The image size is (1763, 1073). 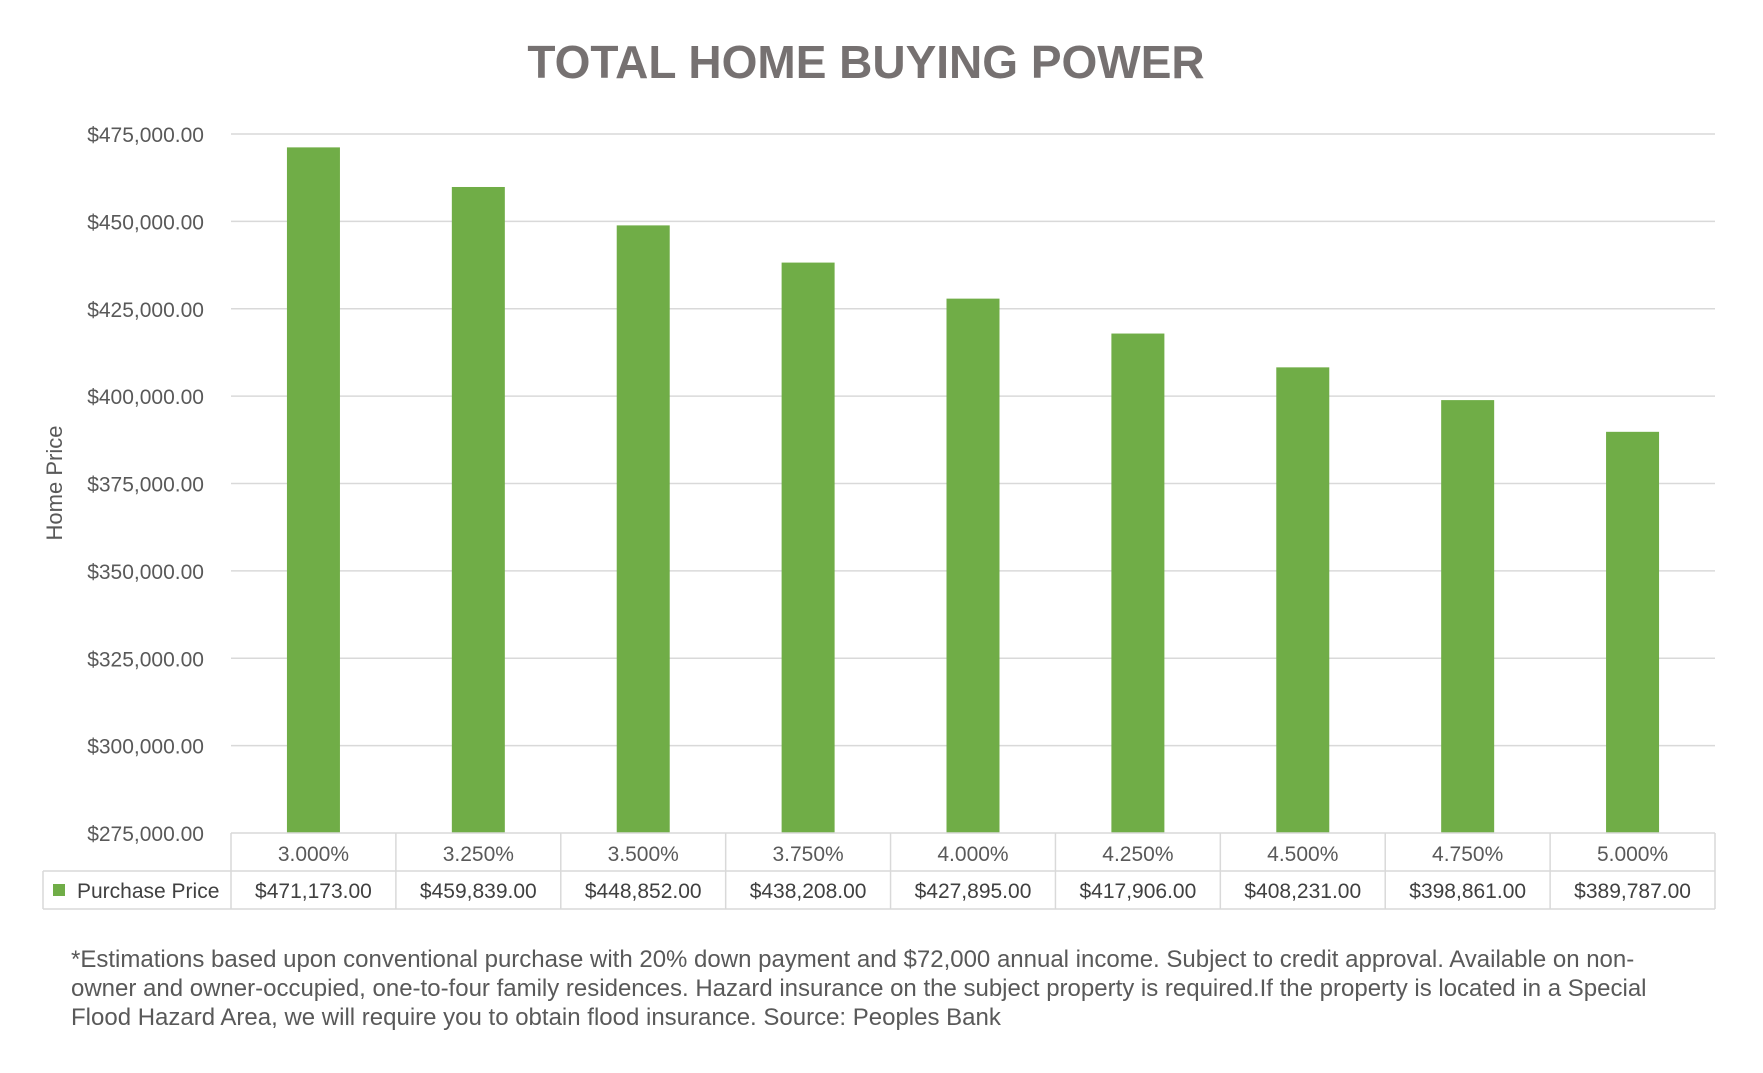 What do you see at coordinates (643, 891) in the screenshot?
I see `data-label: $448,852.00` at bounding box center [643, 891].